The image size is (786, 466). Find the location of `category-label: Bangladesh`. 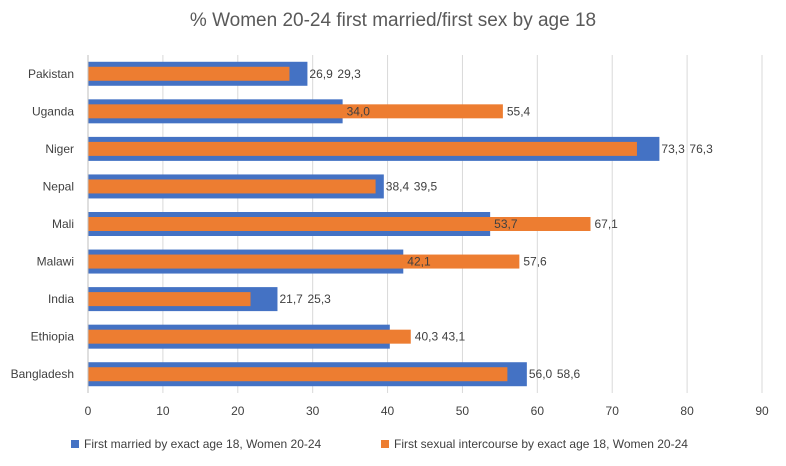

category-label: Bangladesh is located at coordinates (42, 374).